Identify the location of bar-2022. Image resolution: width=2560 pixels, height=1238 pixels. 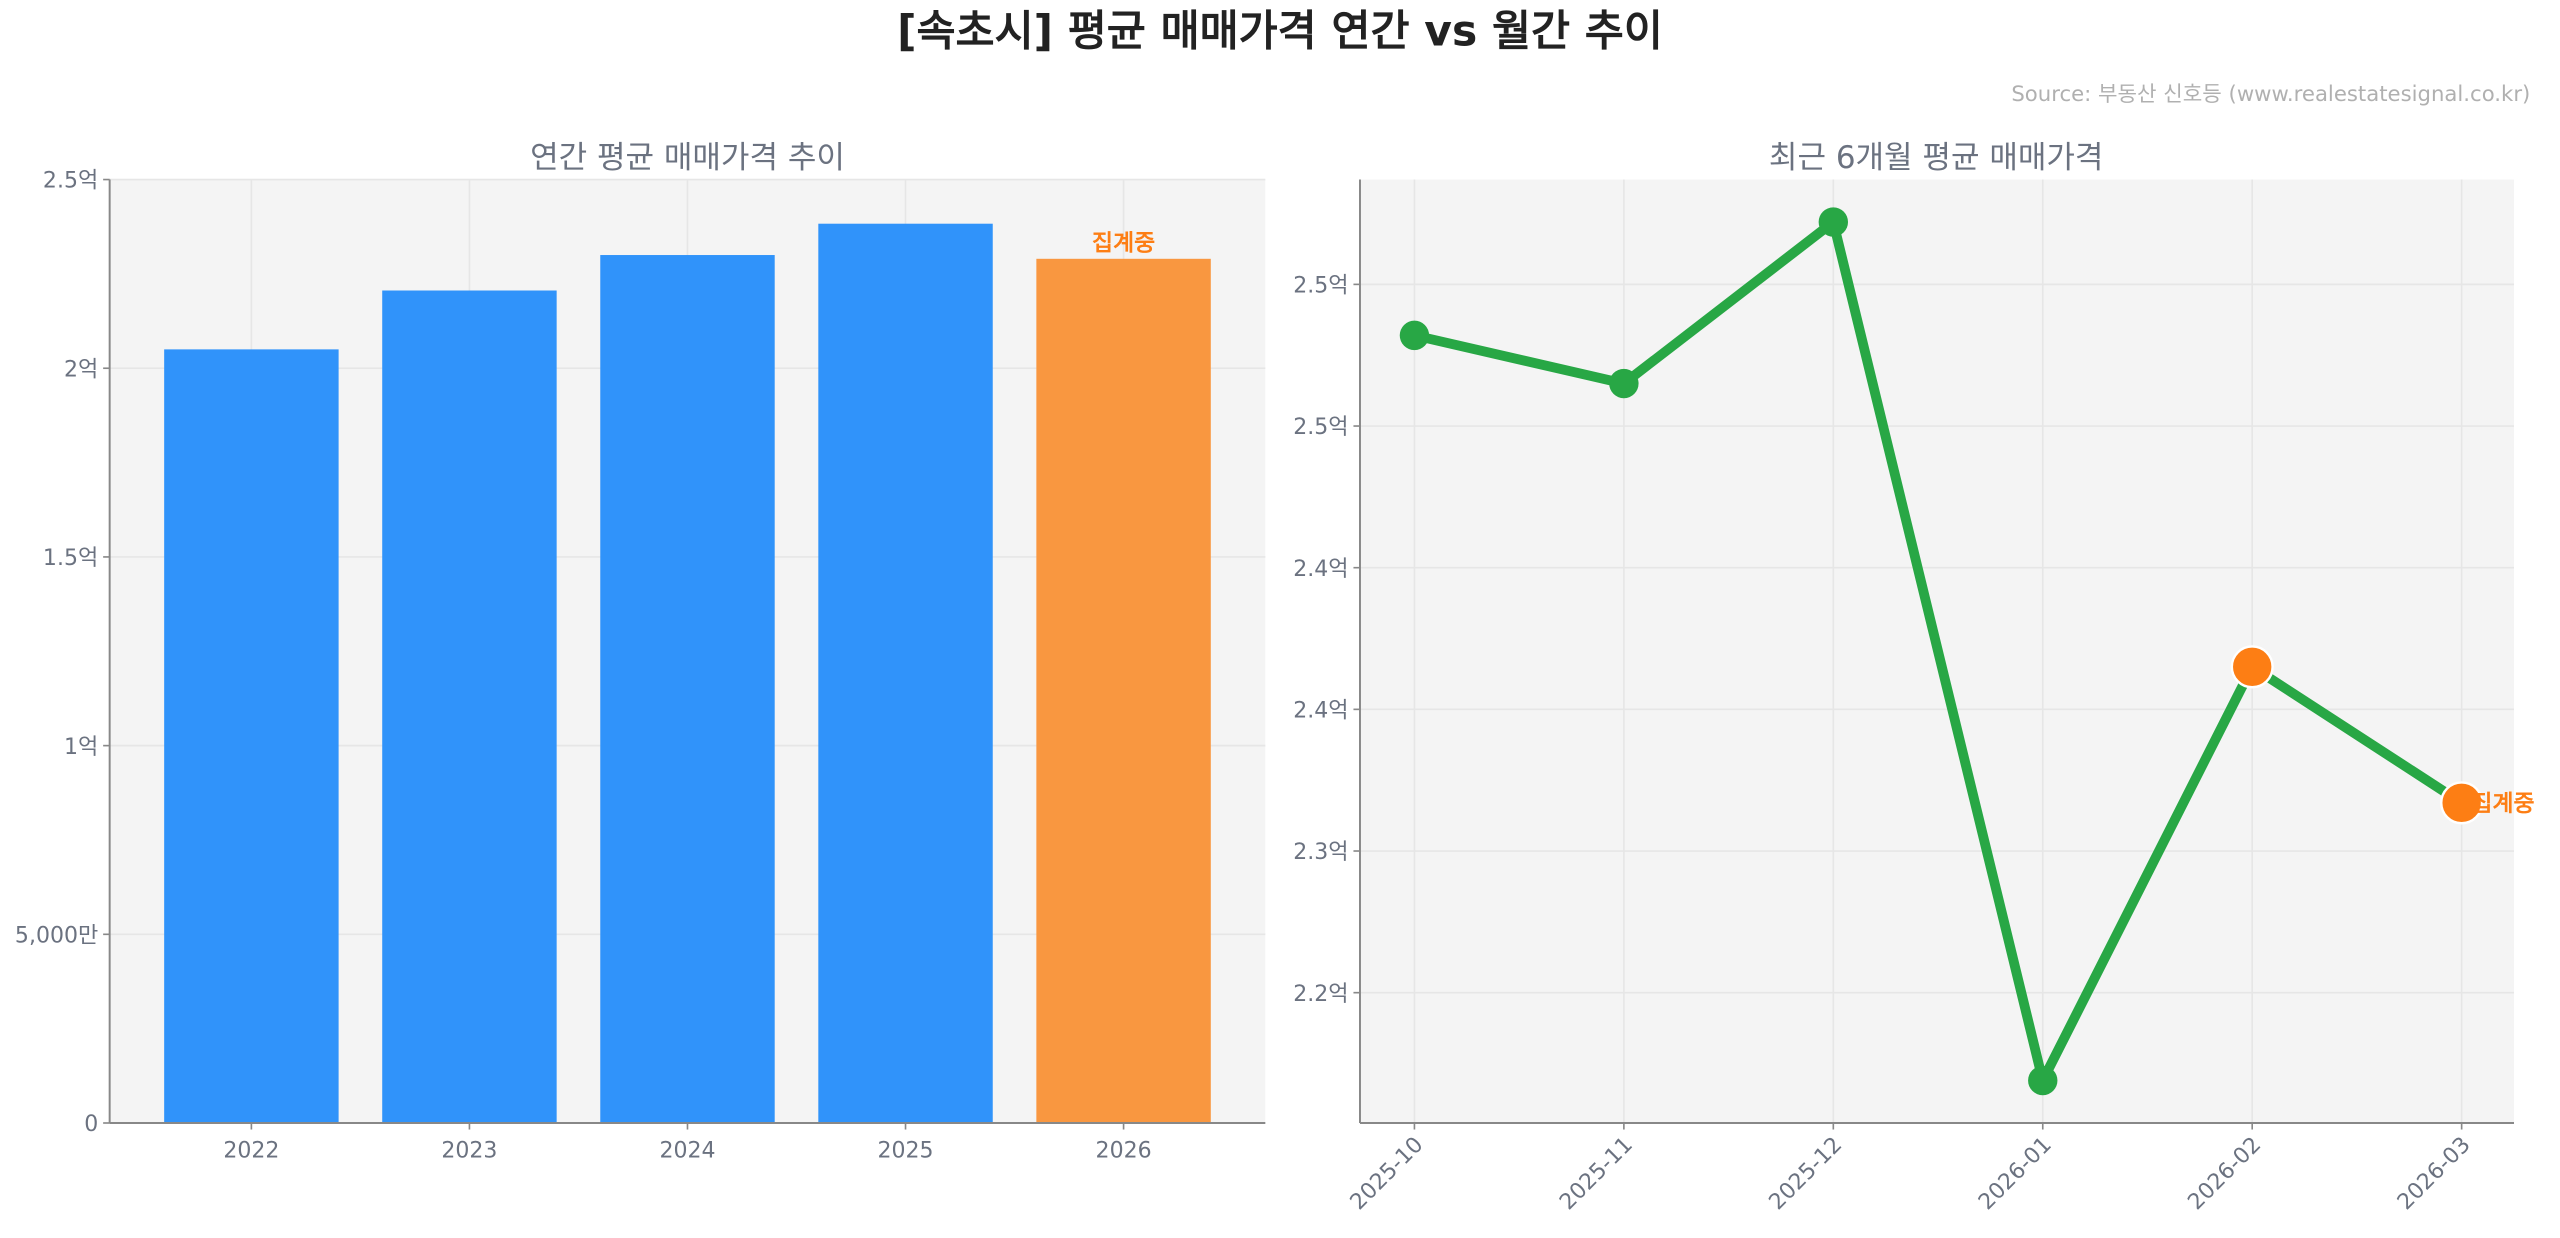
(251, 736).